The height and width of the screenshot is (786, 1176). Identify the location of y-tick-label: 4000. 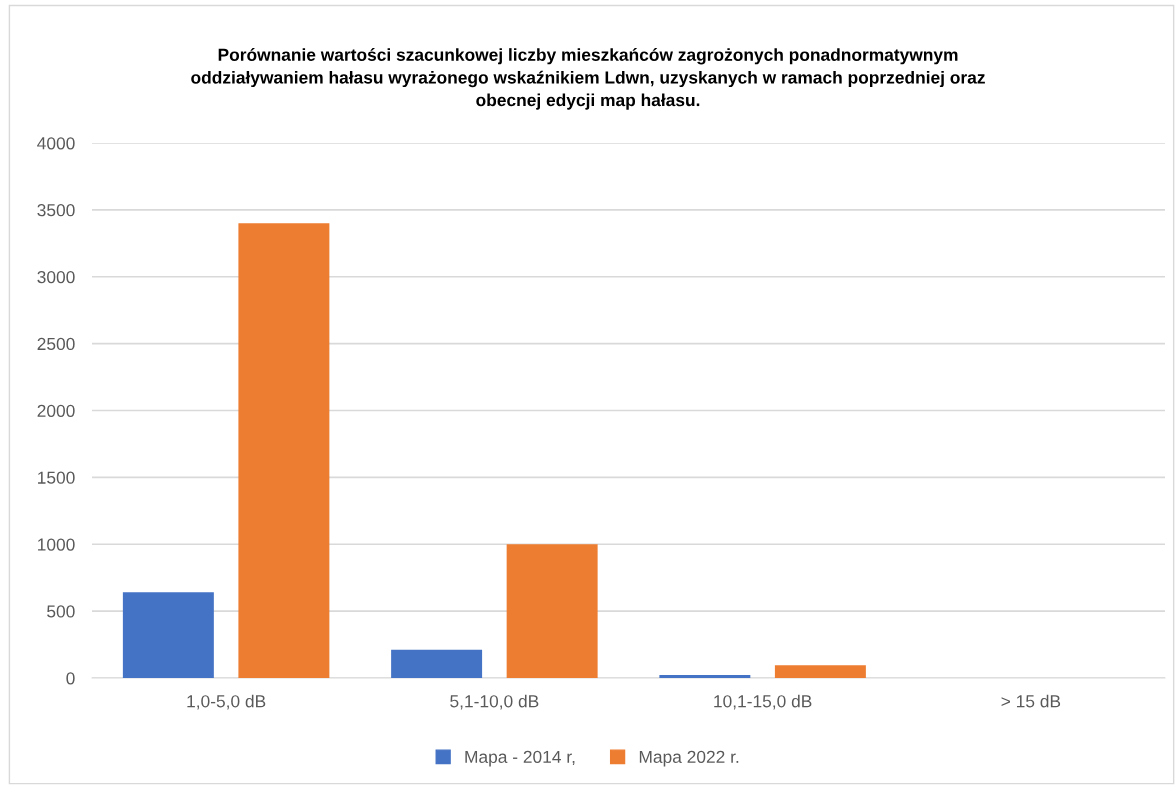
(56, 143).